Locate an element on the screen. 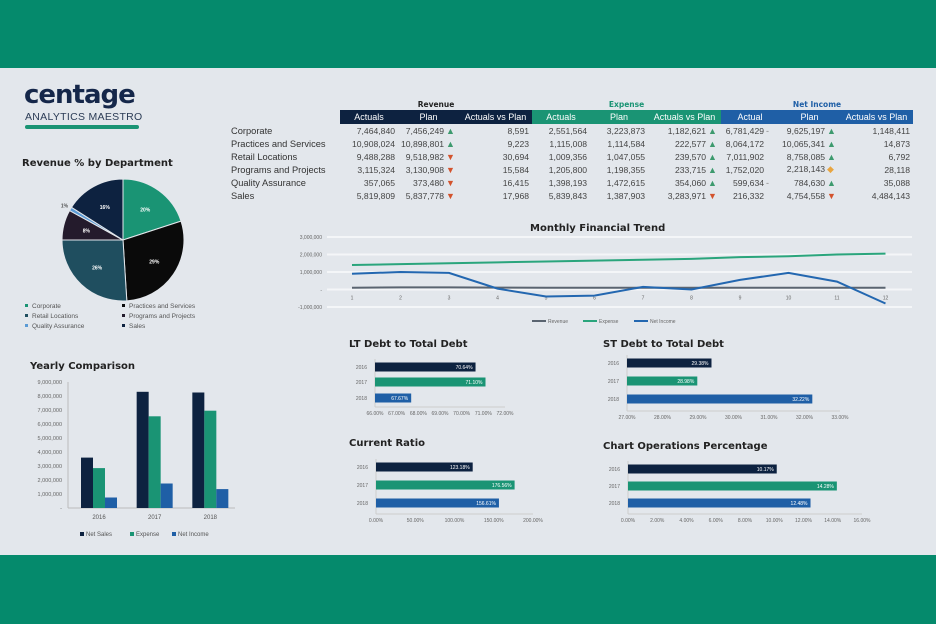  table-cell: 599,634- is located at coordinates (750, 182).